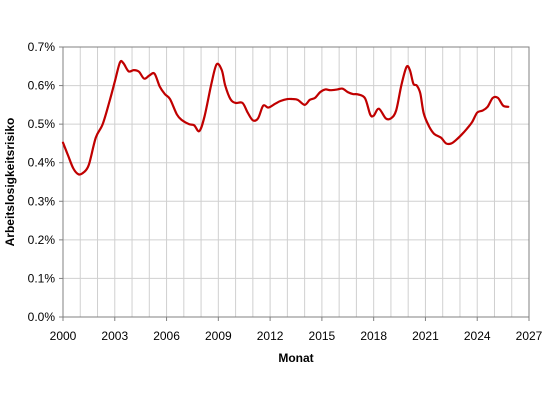 Image resolution: width=550 pixels, height=413 pixels. What do you see at coordinates (425, 336) in the screenshot?
I see `x-tick-label: 2021` at bounding box center [425, 336].